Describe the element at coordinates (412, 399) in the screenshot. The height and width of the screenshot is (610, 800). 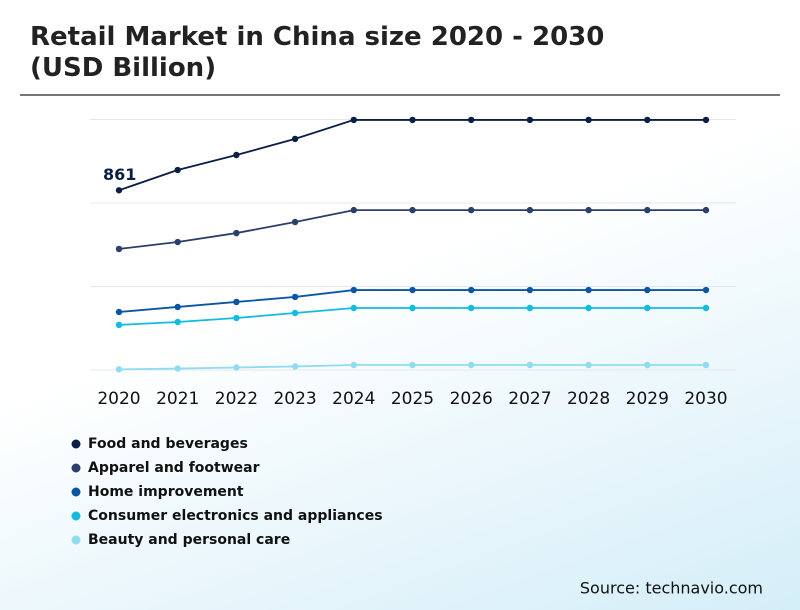
I see `x-tick-label: 2025` at that location.